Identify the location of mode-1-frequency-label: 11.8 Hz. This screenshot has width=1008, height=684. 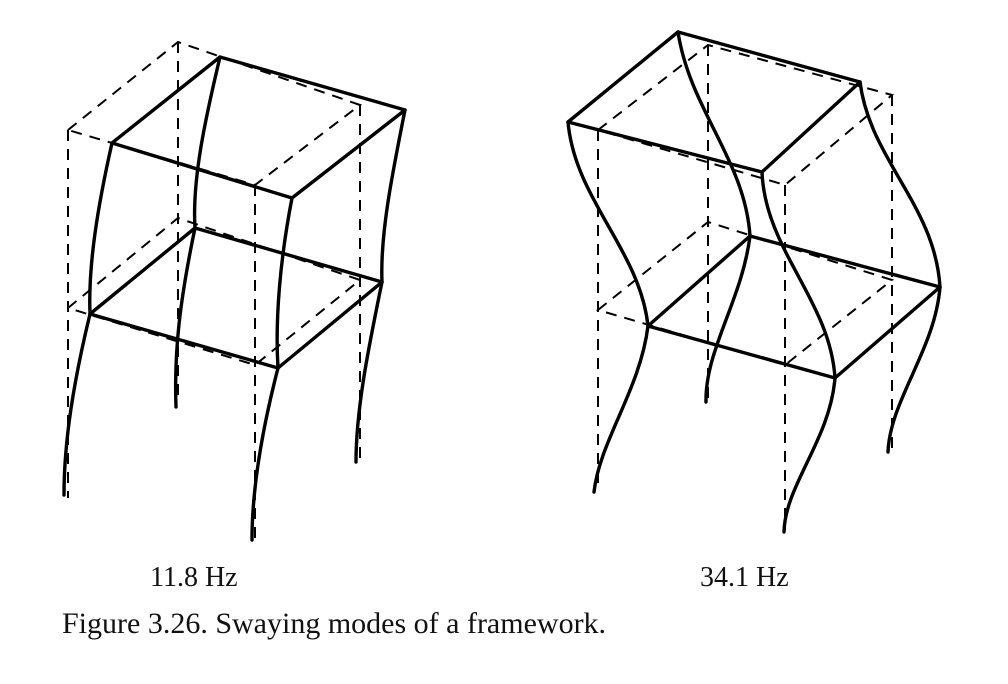
(194, 577).